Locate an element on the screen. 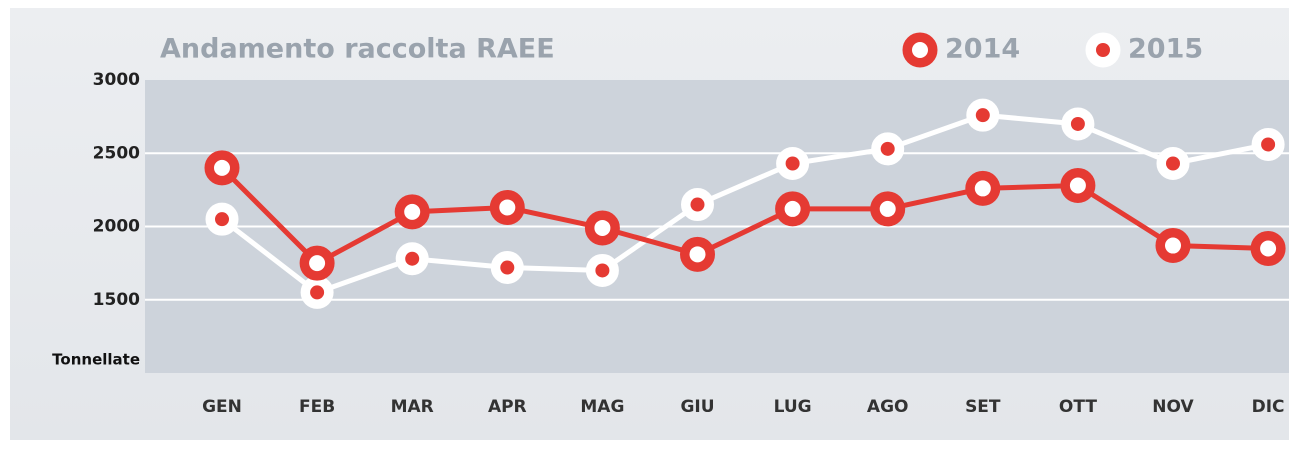 Image resolution: width=1289 pixels, height=449 pixels. chart-title: Andamento raccolta RAEE is located at coordinates (357, 49).